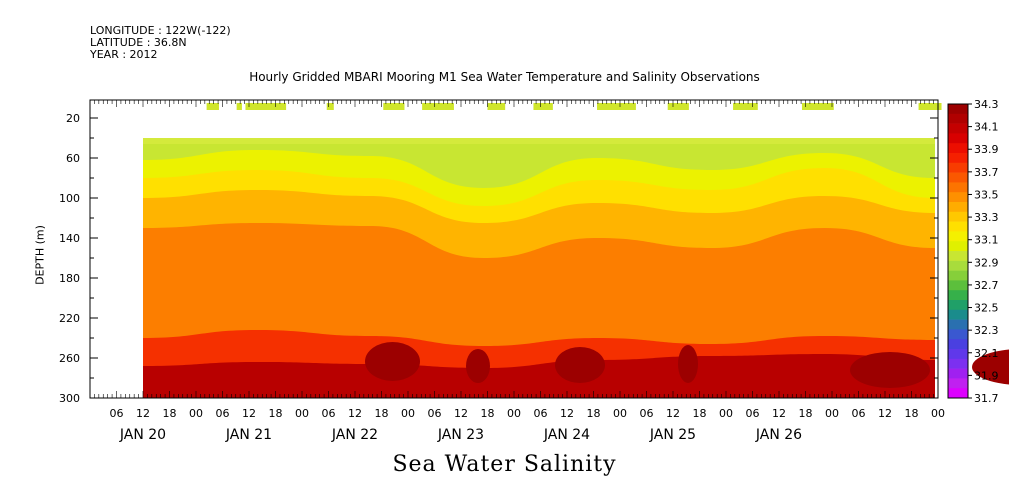 The width and height of the screenshot is (1009, 504). I want to click on y-tick-label: 20, so click(73, 118).